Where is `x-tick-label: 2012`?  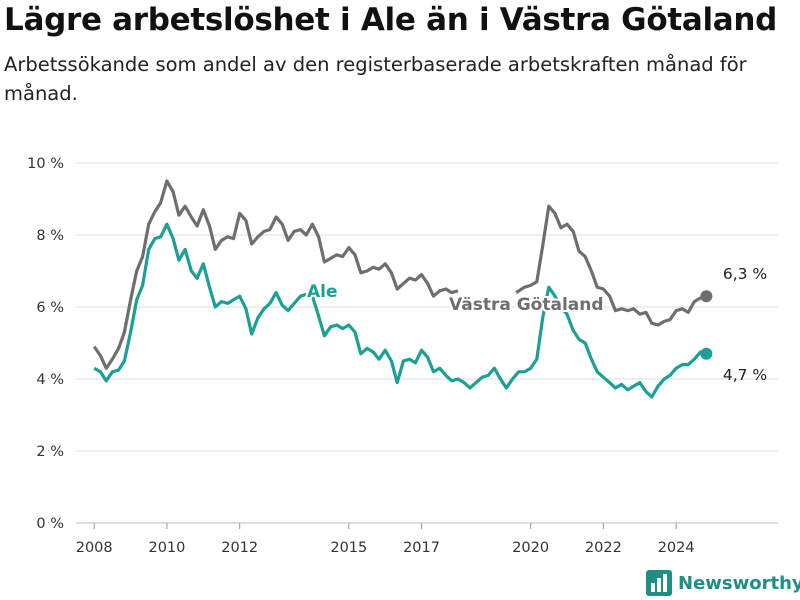
x-tick-label: 2012 is located at coordinates (239, 548).